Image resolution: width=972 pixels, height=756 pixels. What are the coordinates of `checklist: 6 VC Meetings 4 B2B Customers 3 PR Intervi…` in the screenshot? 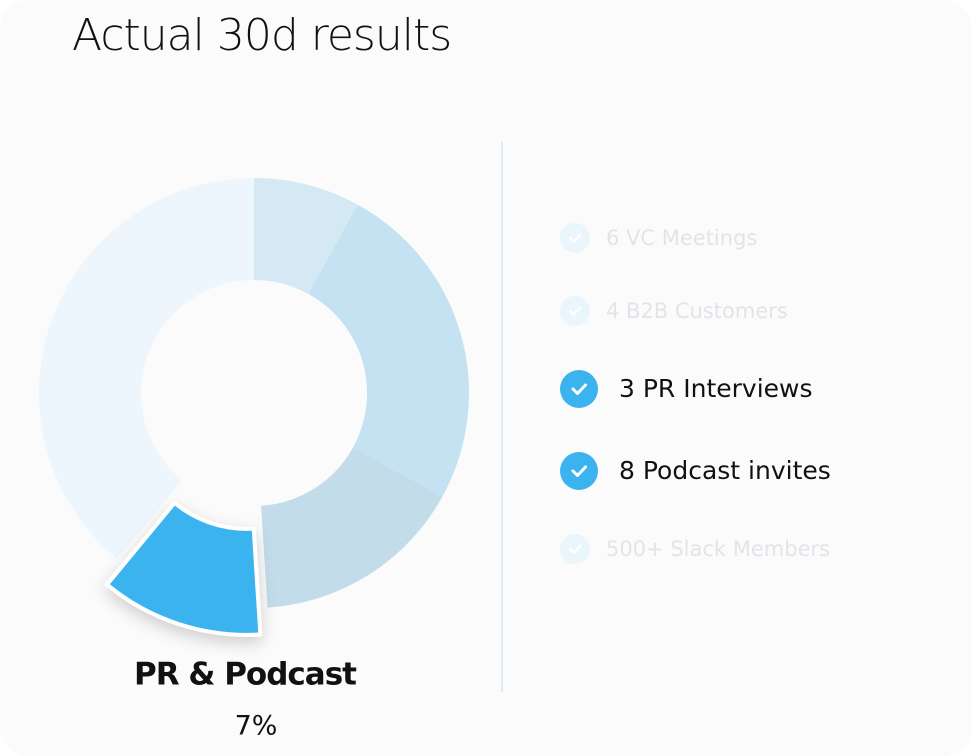 It's located at (695, 393).